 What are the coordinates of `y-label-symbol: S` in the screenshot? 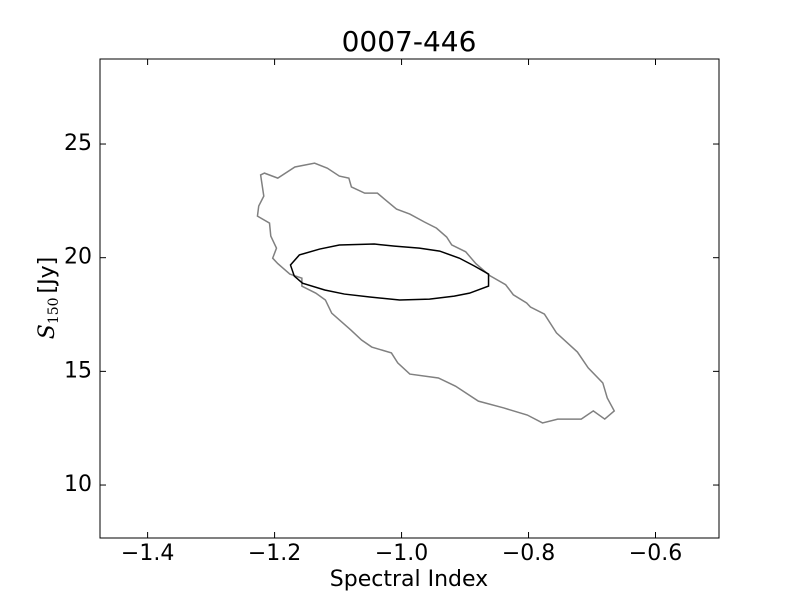 It's located at (47, 331).